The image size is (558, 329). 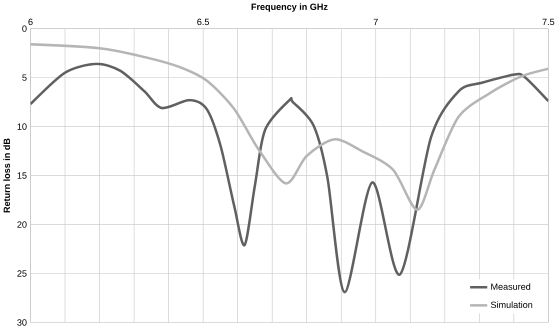 What do you see at coordinates (24, 77) in the screenshot?
I see `y-tick-label: 5` at bounding box center [24, 77].